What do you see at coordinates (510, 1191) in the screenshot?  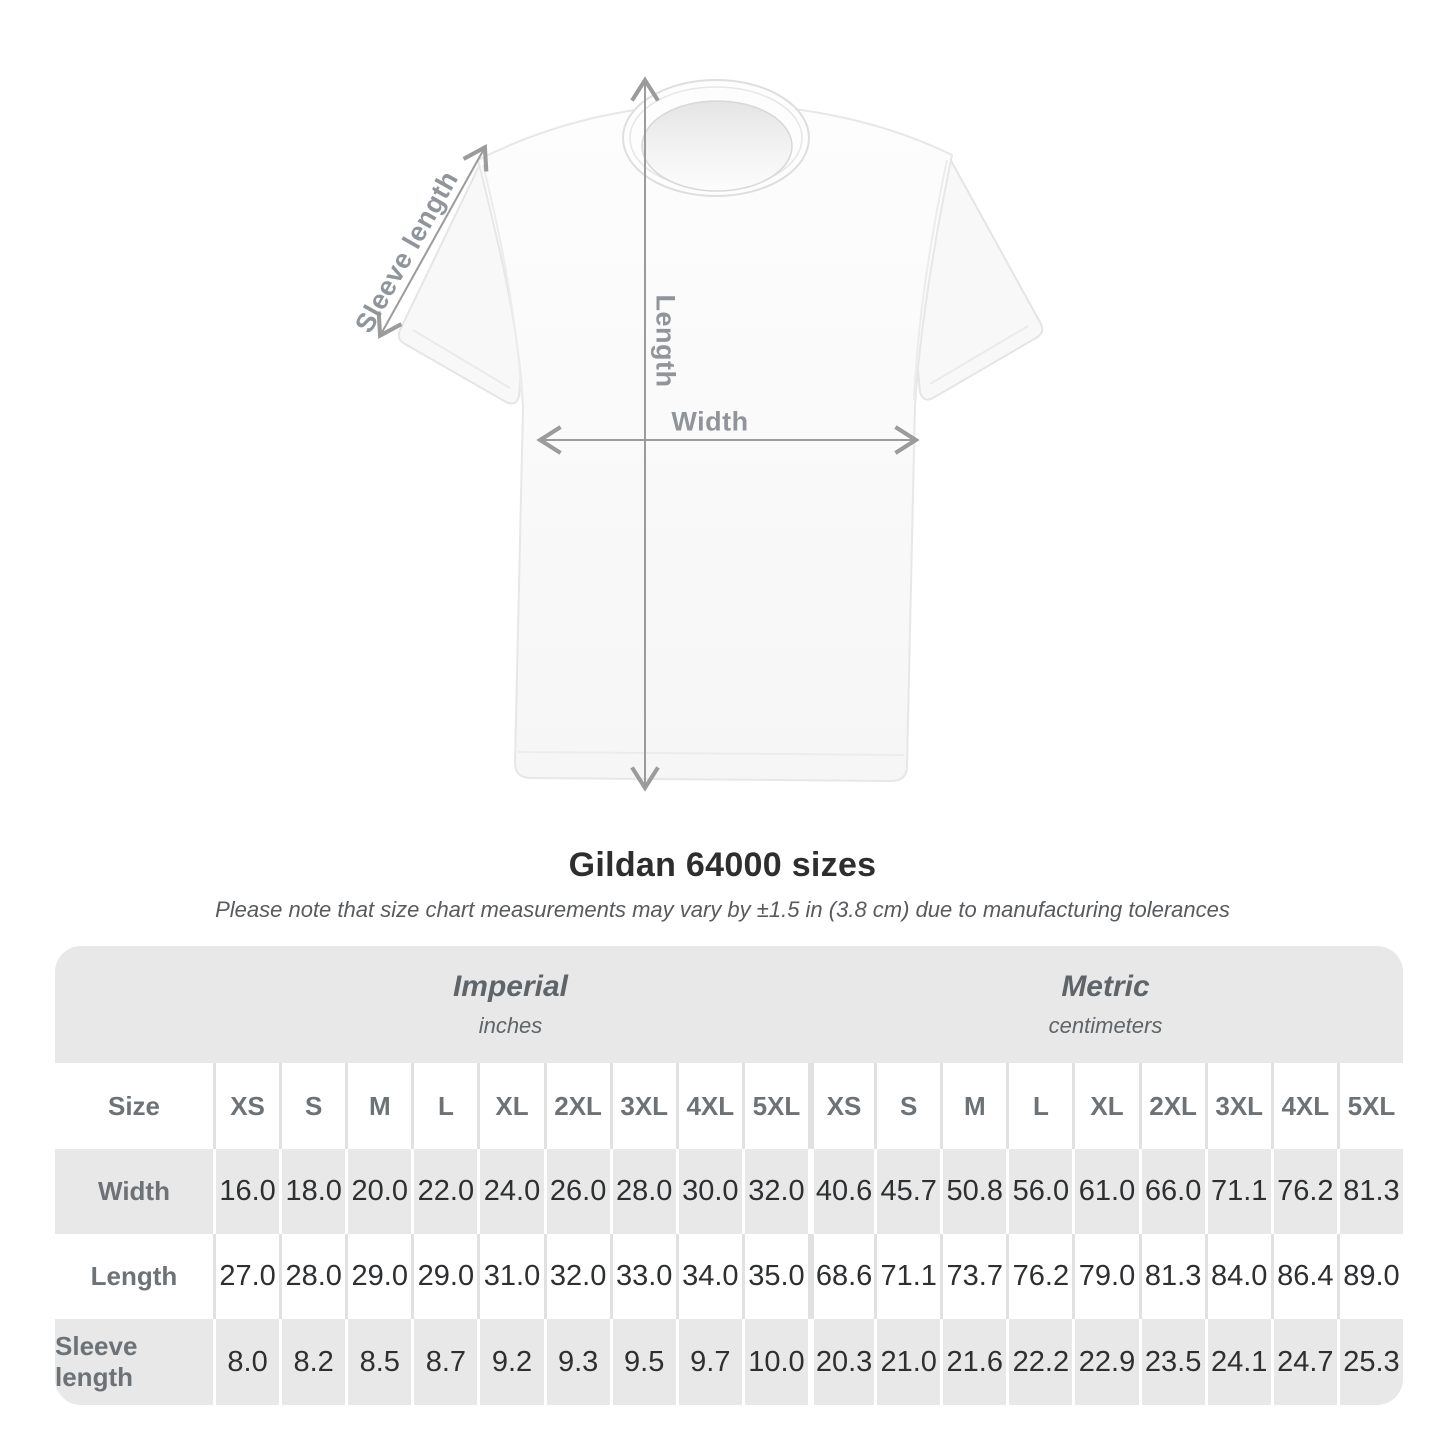 I see `table-cell: 24.0` at bounding box center [510, 1191].